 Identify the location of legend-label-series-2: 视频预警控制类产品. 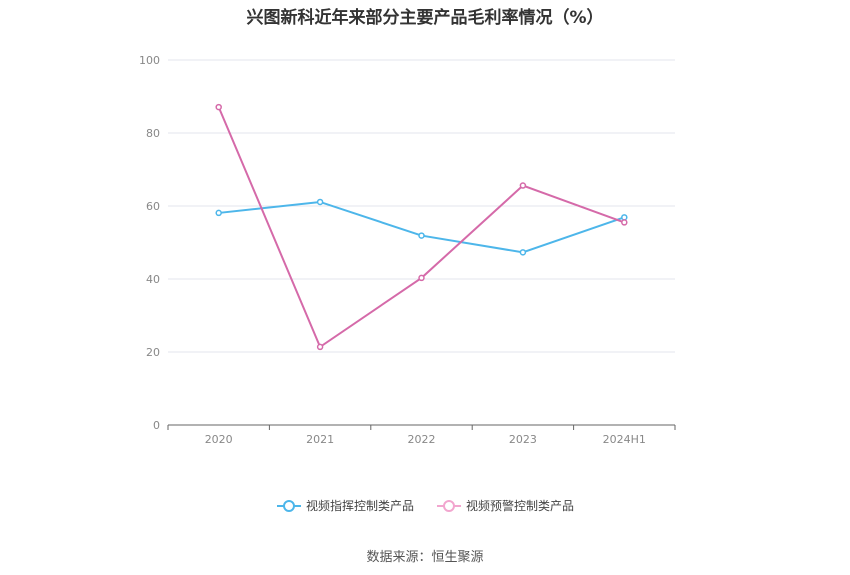
(520, 506).